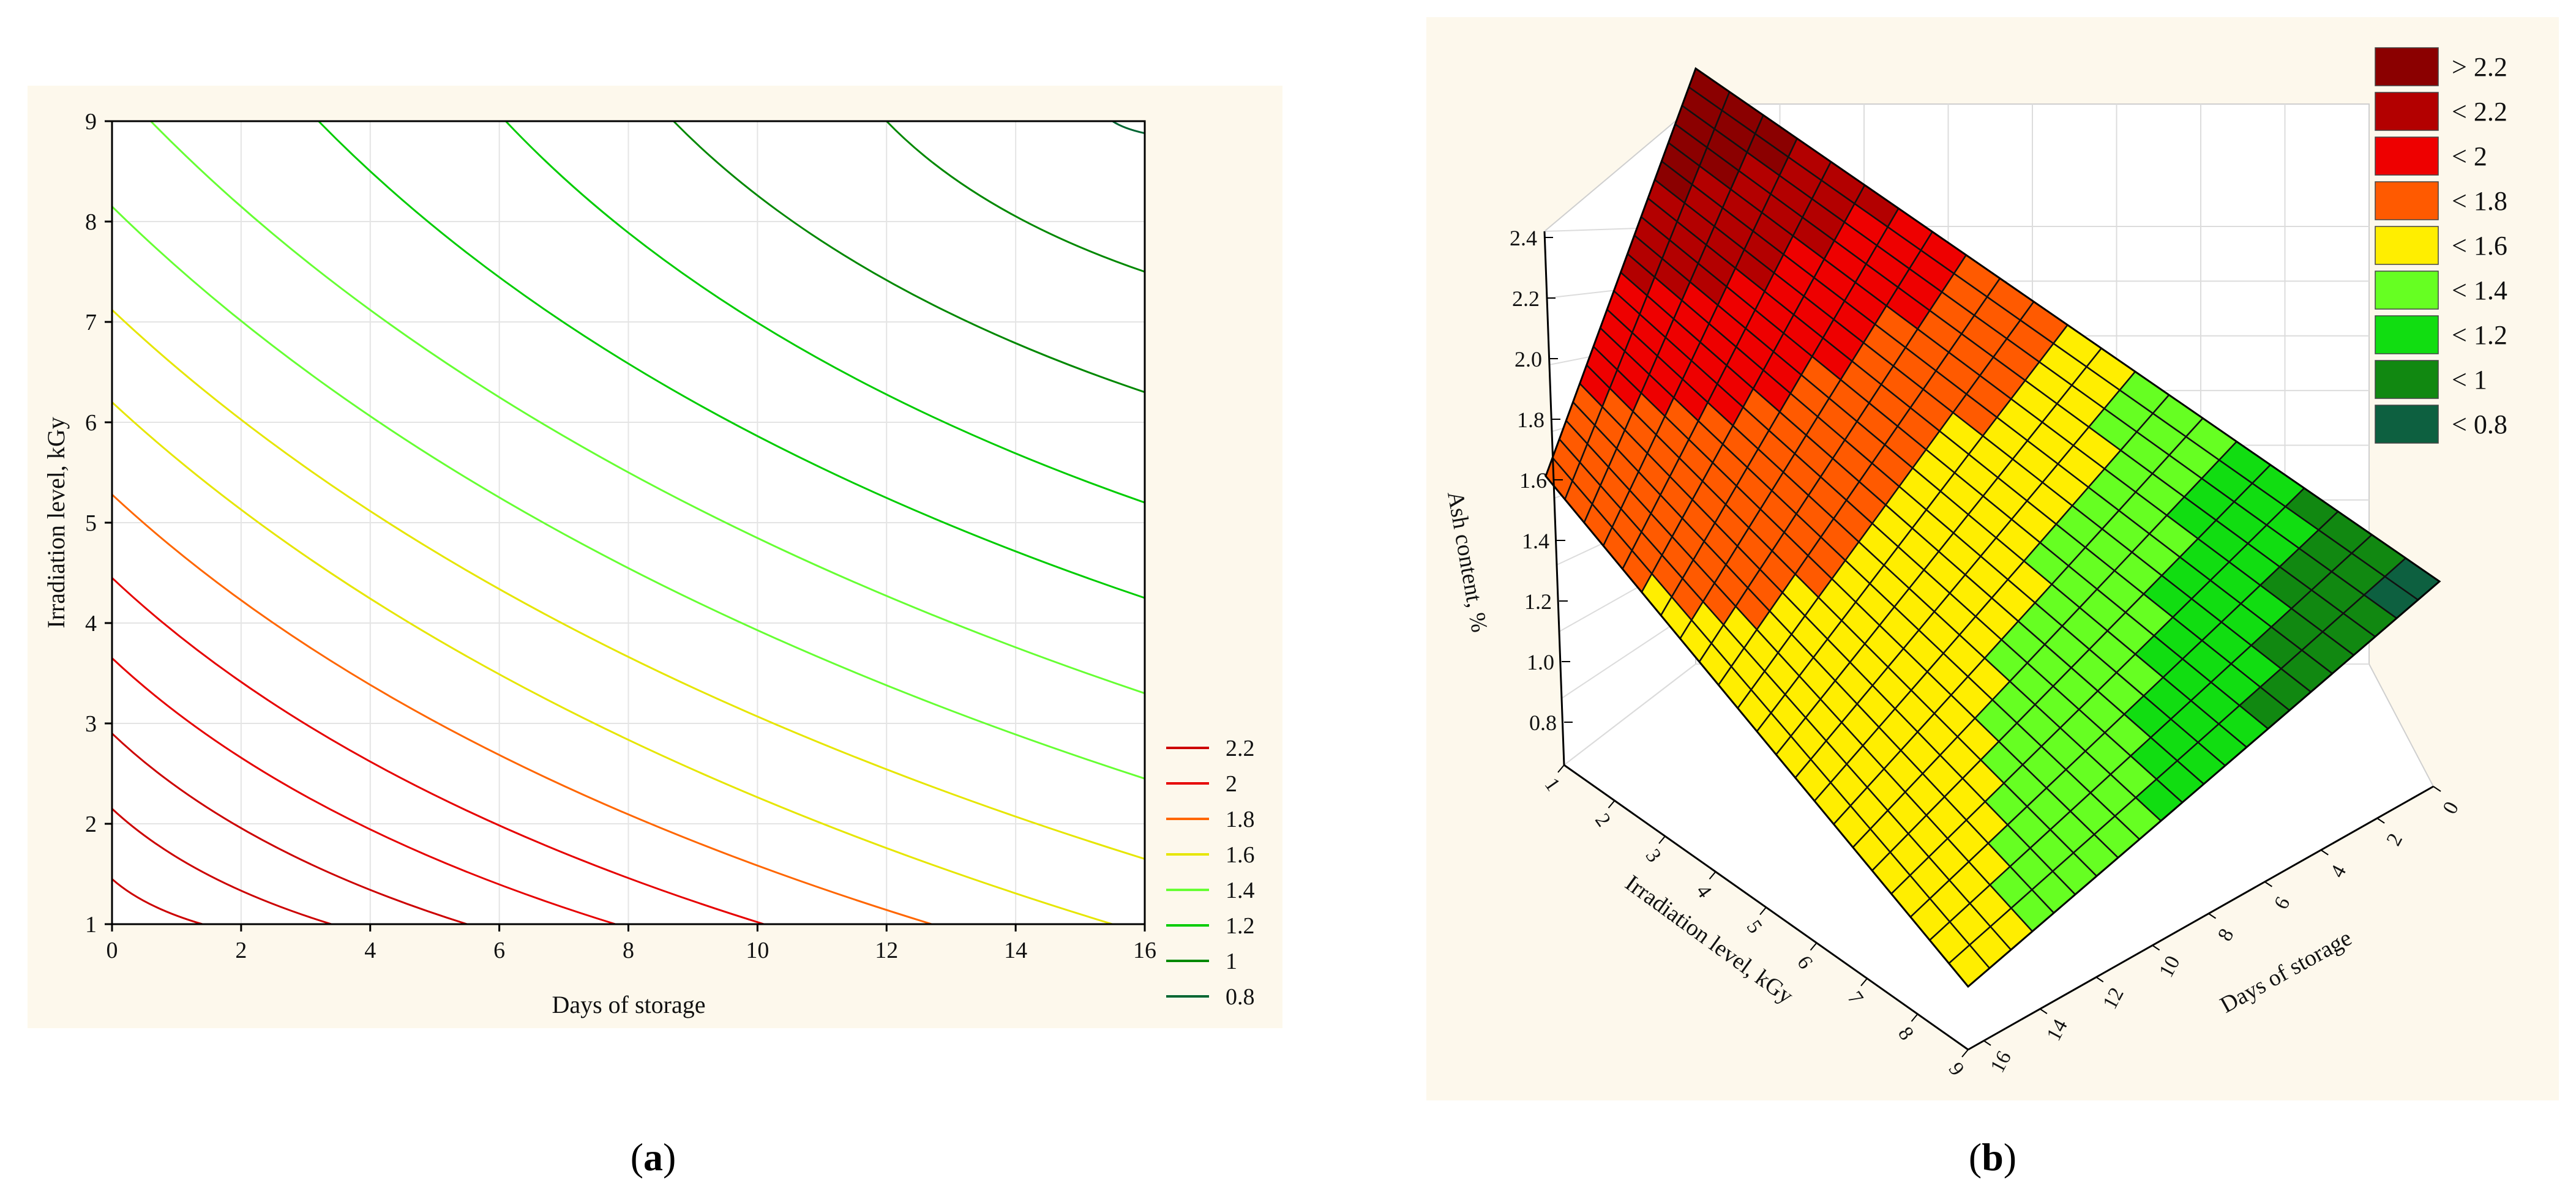 This screenshot has width=2576, height=1191. I want to click on panel-a-legend-label: 1.8, so click(1241, 819).